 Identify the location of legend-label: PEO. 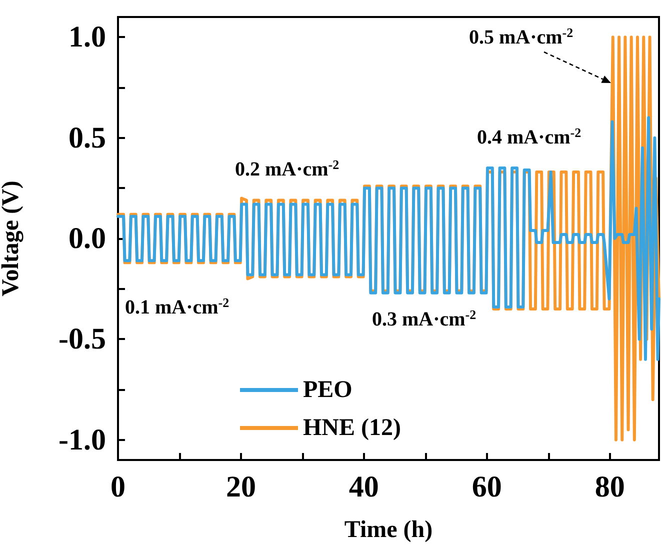
(327, 390).